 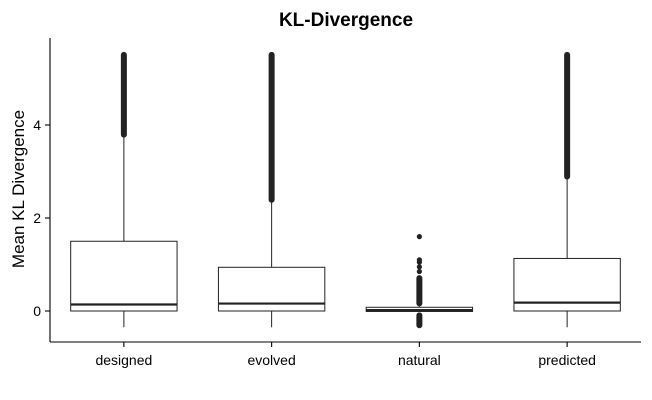 I want to click on x-ticks: designed evolved natural predicted, so click(x=345, y=355).